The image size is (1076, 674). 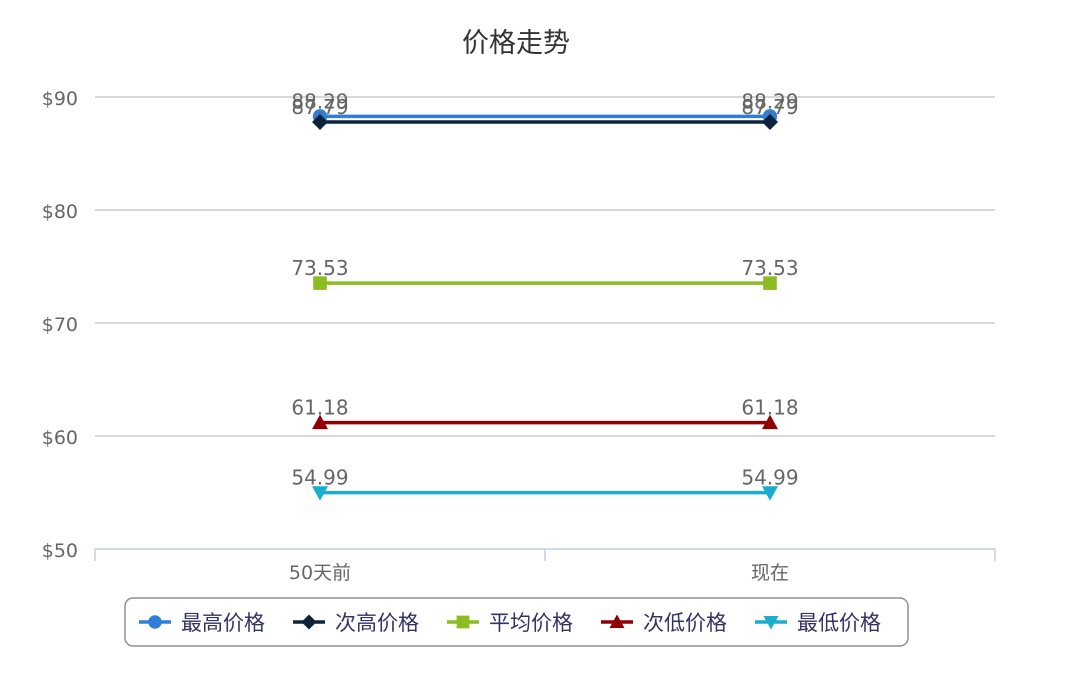 What do you see at coordinates (516, 43) in the screenshot?
I see `chart-title: 价格走势` at bounding box center [516, 43].